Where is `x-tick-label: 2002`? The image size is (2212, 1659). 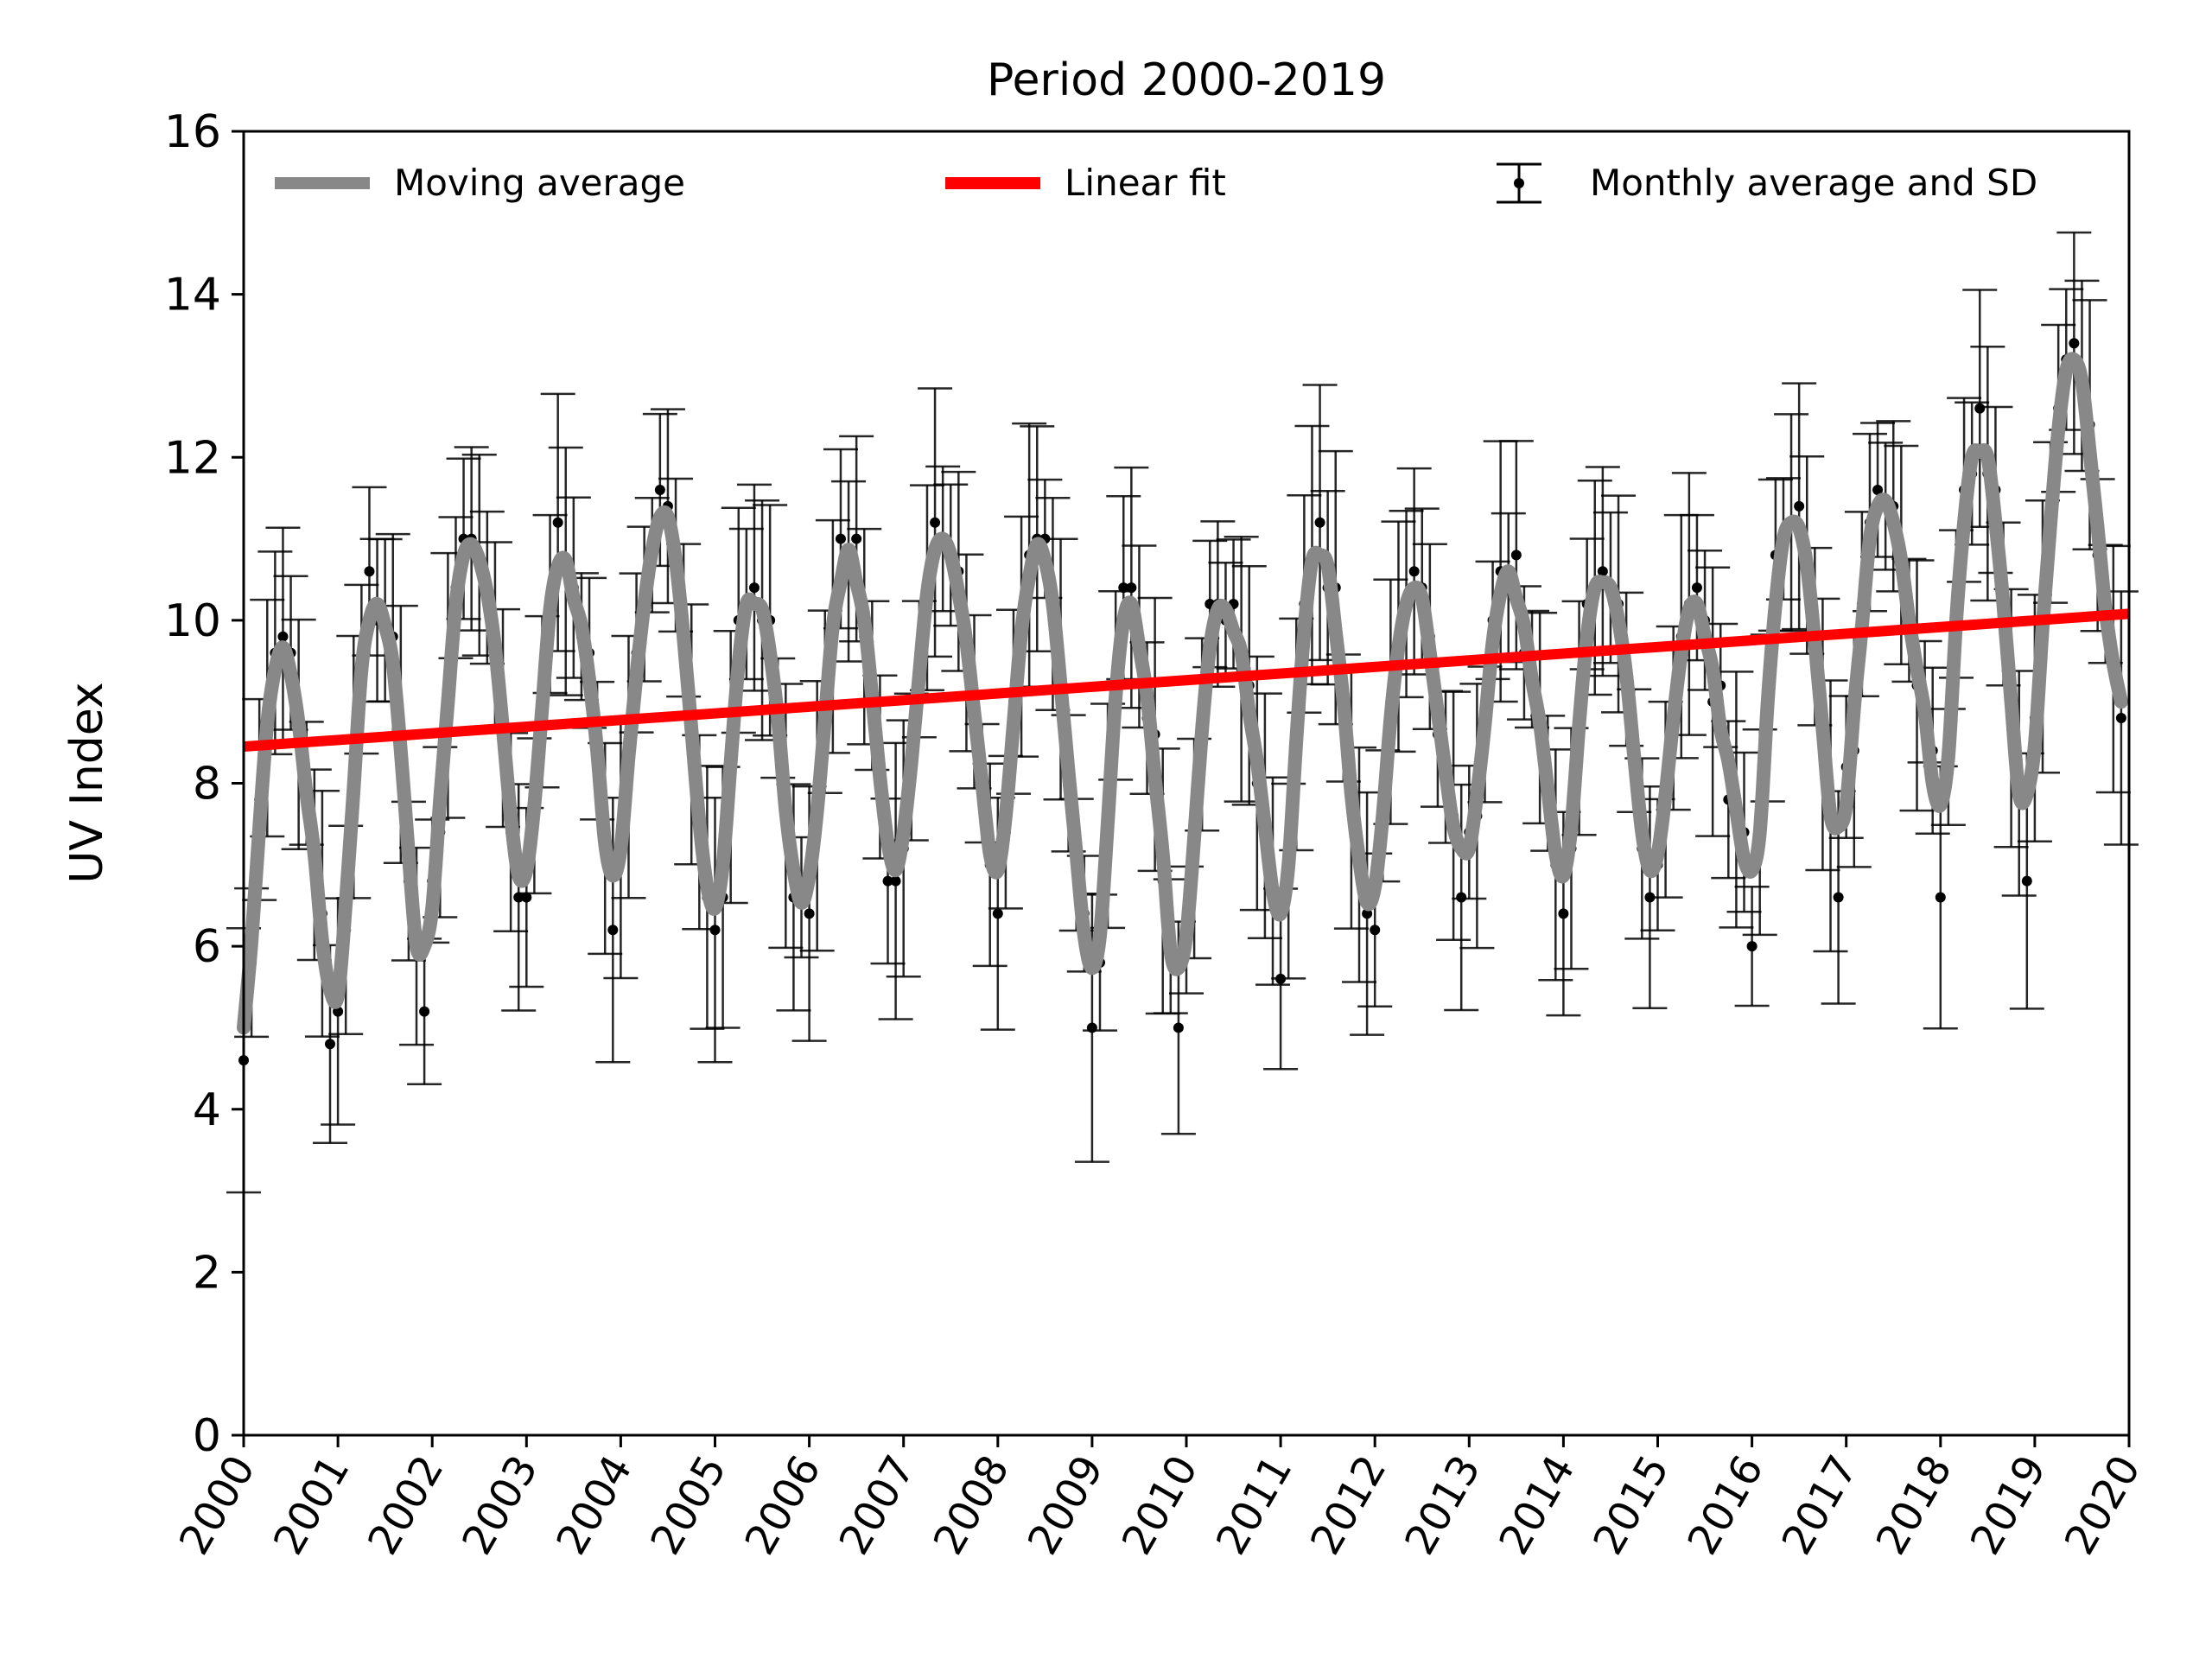 x-tick-label: 2002 is located at coordinates (406, 1505).